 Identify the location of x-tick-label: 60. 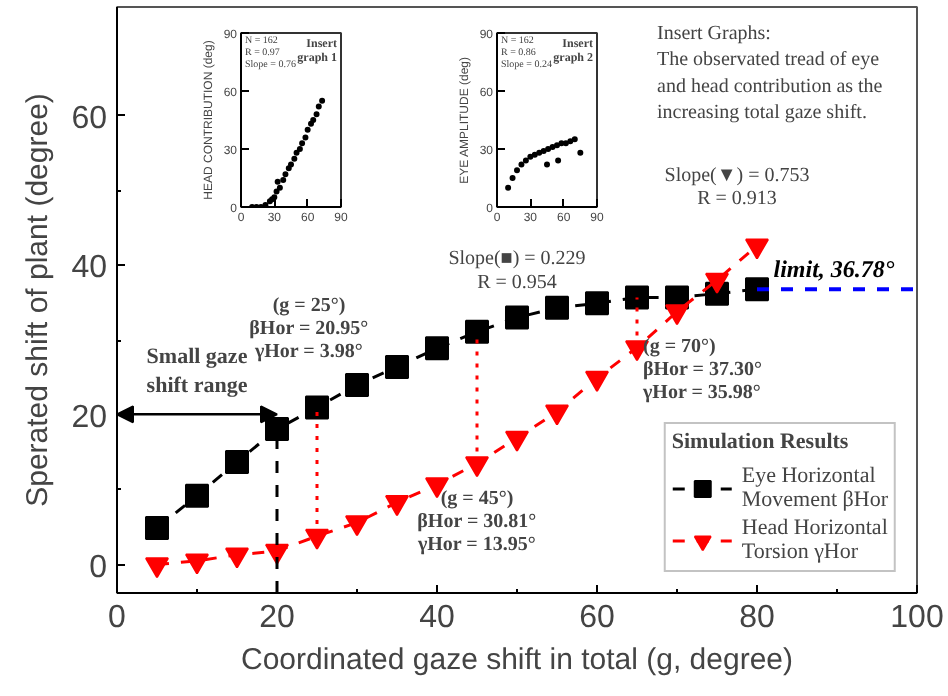
(597, 618).